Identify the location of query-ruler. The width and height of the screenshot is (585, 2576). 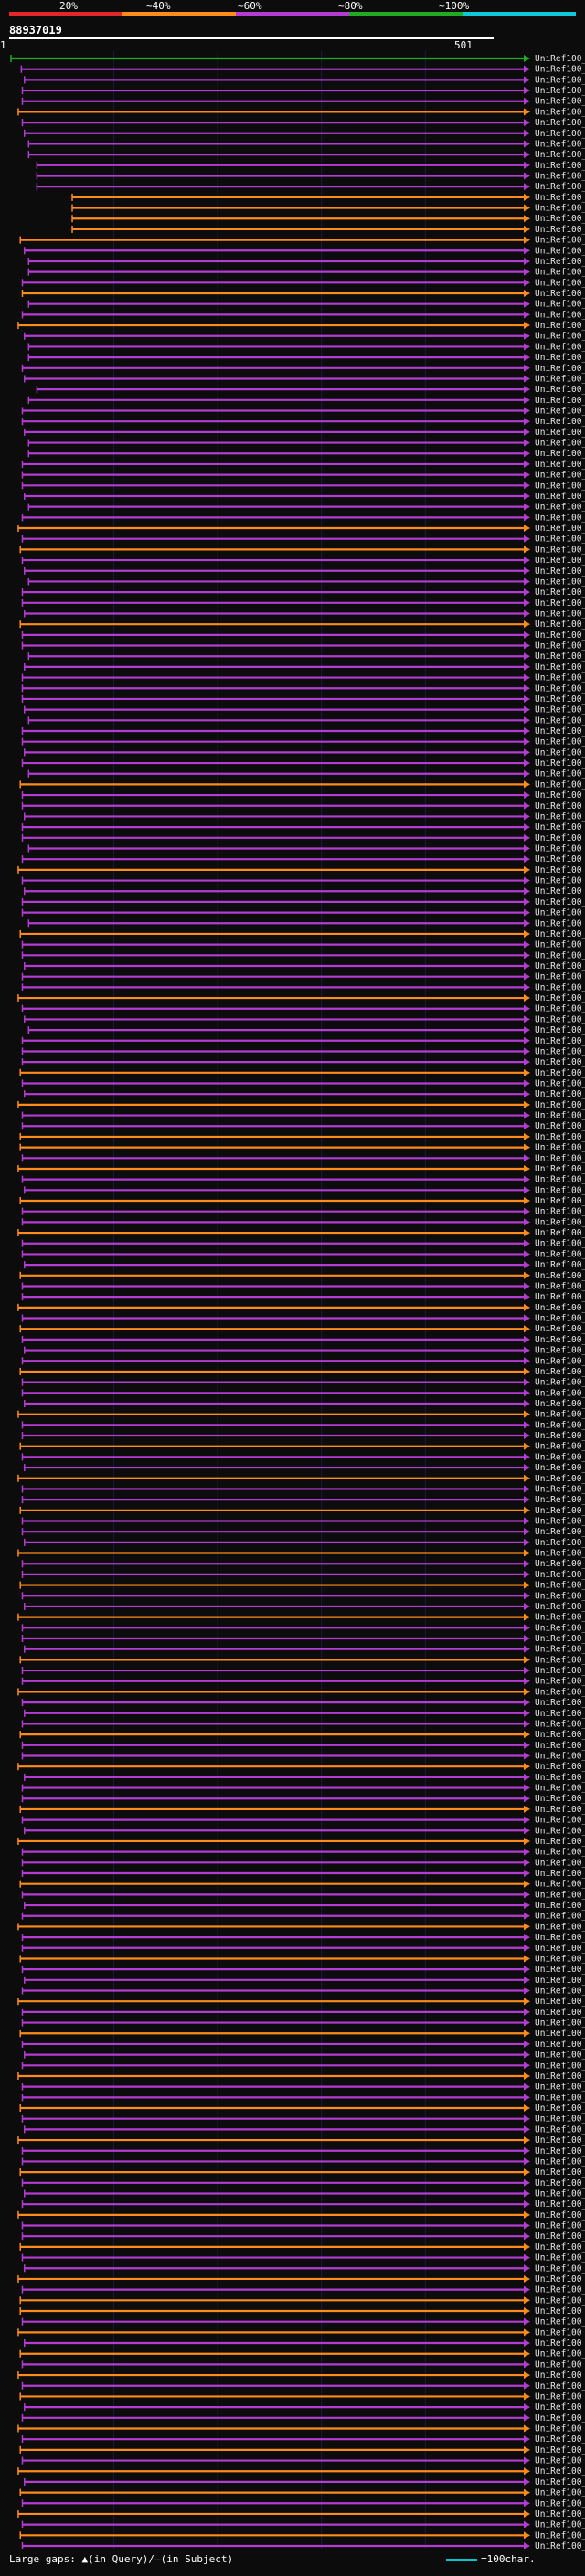
(252, 42).